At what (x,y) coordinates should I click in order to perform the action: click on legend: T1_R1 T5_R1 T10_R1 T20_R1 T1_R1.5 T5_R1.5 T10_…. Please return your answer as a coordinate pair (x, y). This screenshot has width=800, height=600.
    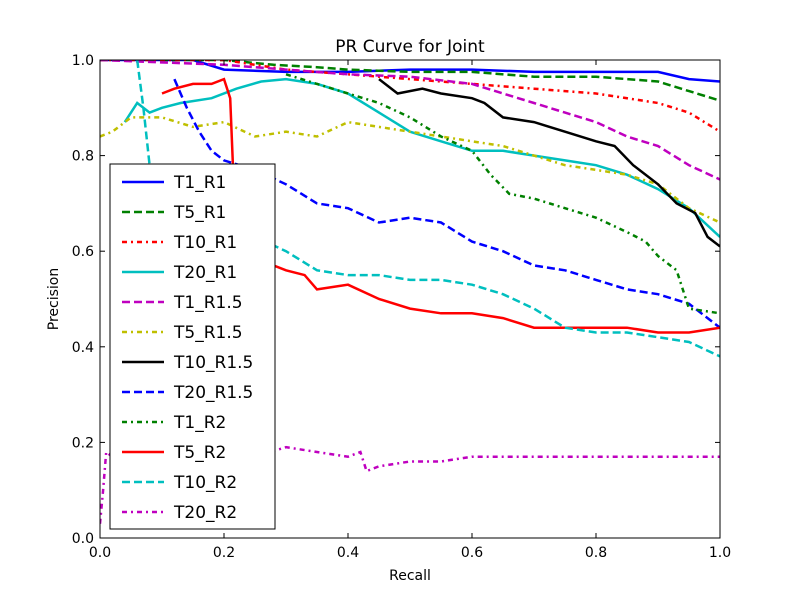
    Looking at the image, I should click on (192, 346).